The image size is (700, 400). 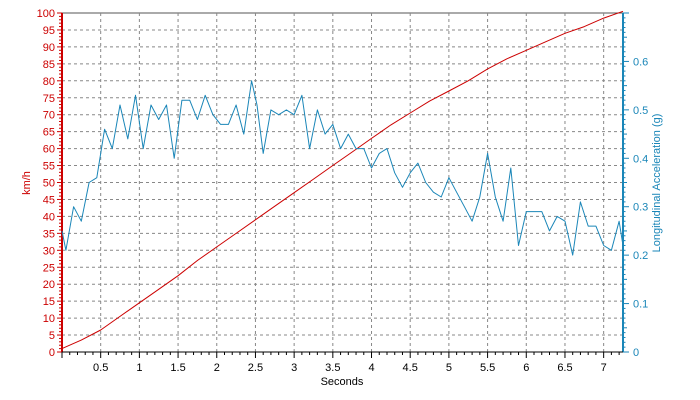 What do you see at coordinates (52, 353) in the screenshot?
I see `left-axis-tick-label: 0` at bounding box center [52, 353].